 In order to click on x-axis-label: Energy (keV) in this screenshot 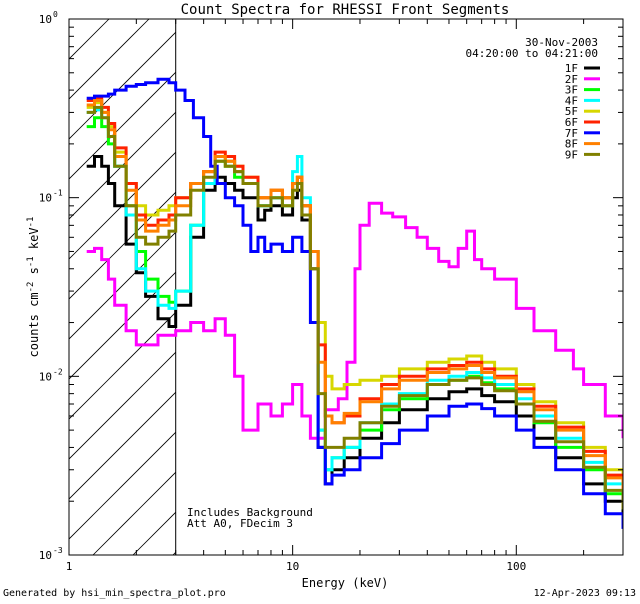, I will do `click(345, 583)`.